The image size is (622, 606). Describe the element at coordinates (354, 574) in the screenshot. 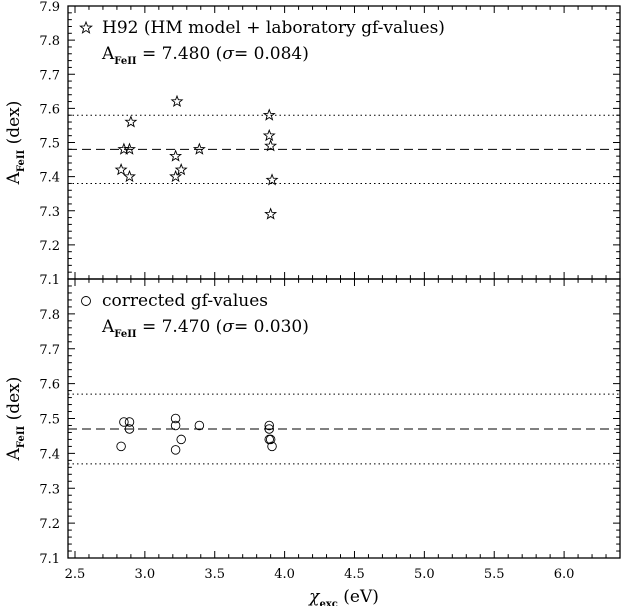

I see `xtick-label: 4.5` at that location.